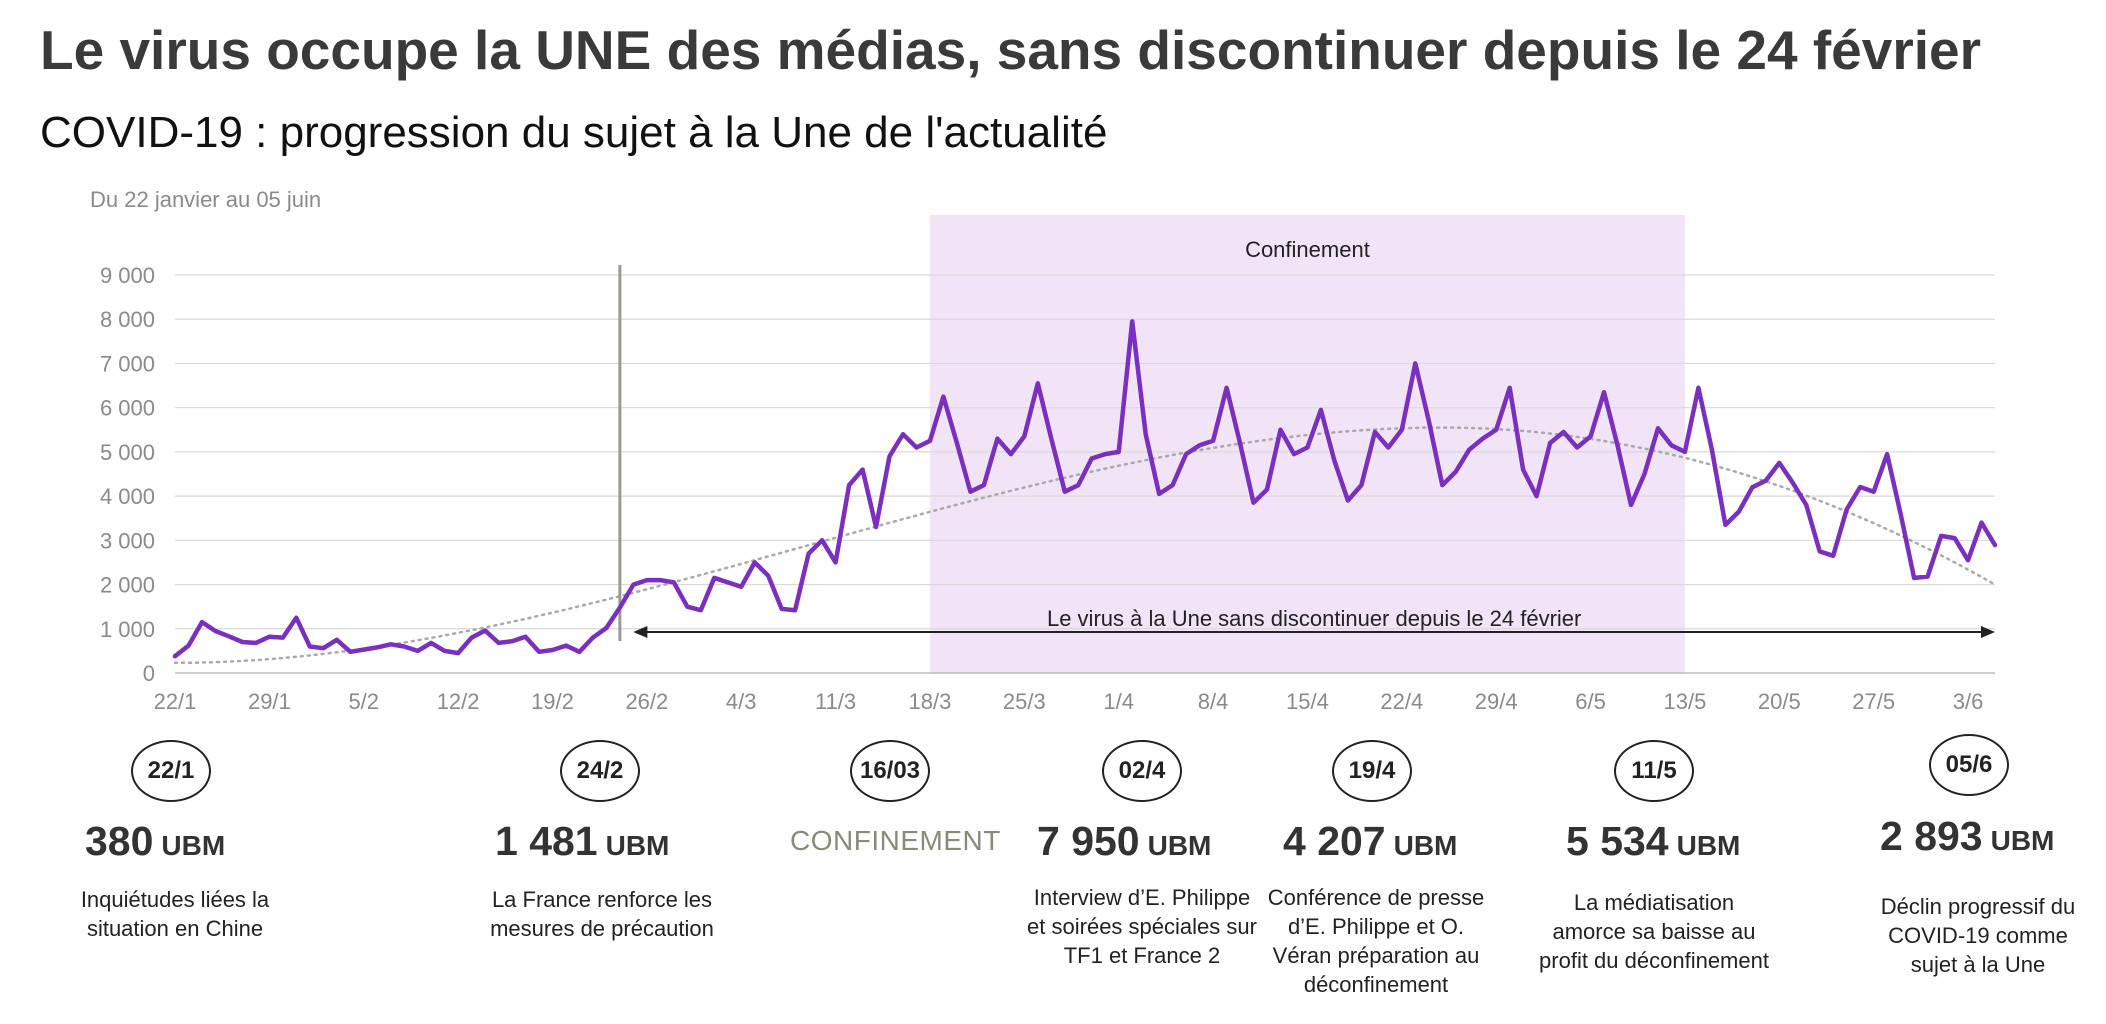  Describe the element at coordinates (127, 540) in the screenshot. I see `y-tick-label: 3 000` at that location.